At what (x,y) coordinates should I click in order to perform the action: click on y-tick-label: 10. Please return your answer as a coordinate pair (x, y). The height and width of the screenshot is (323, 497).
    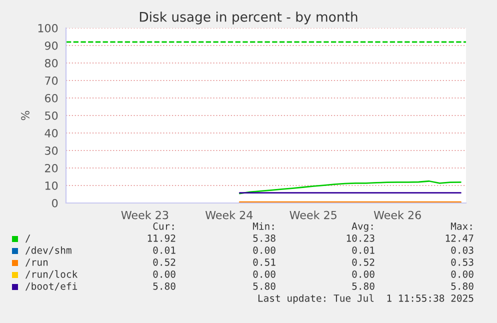
    Looking at the image, I should click on (51, 185).